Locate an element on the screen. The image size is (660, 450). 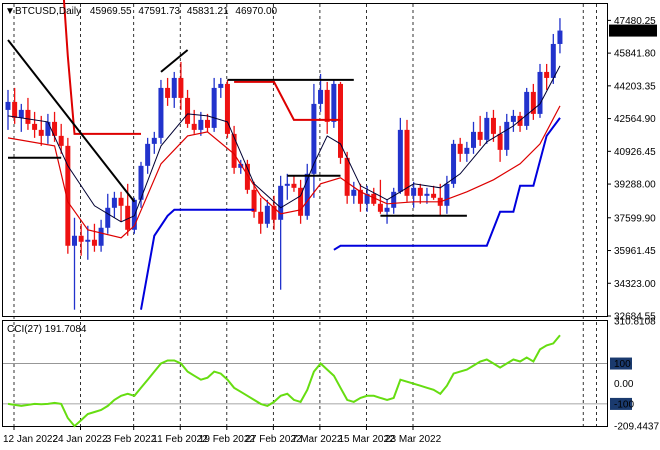
price-tick-label: 39288.00 is located at coordinates (635, 185).